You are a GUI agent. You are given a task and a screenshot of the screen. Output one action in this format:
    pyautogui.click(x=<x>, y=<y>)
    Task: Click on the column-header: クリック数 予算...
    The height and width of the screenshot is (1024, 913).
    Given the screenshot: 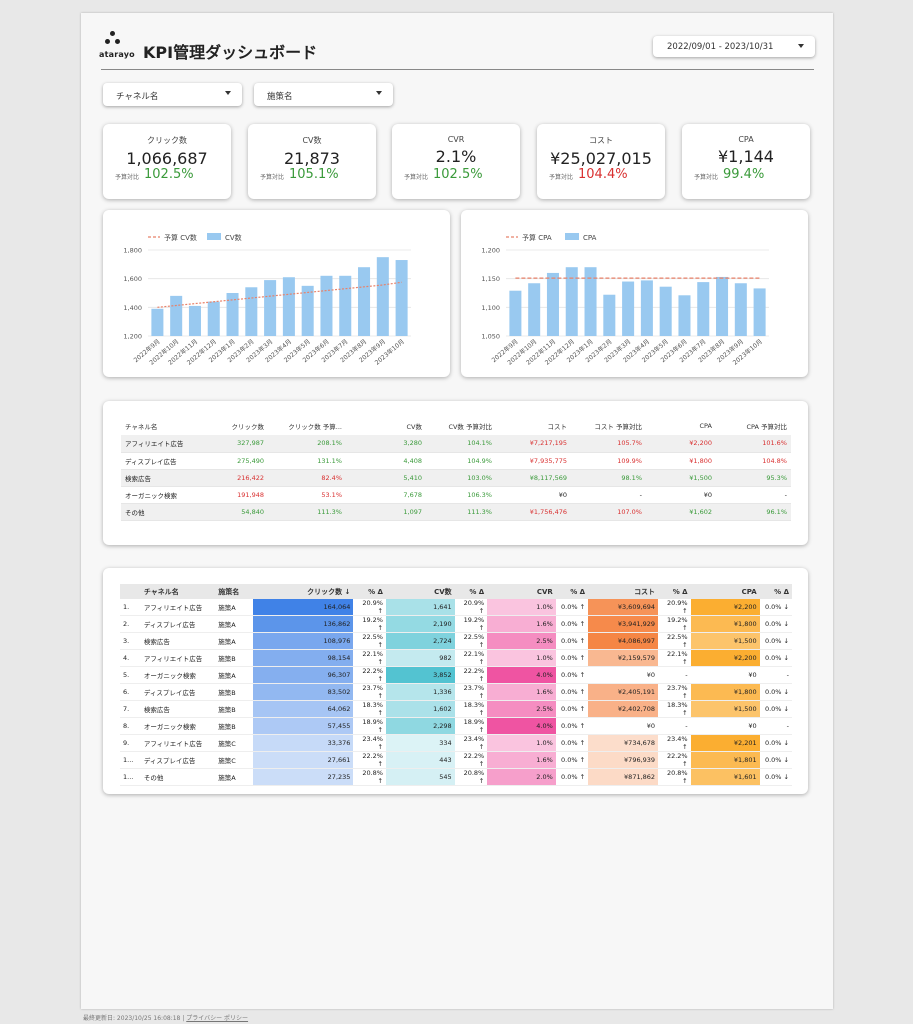 What is the action you would take?
    pyautogui.click(x=315, y=427)
    